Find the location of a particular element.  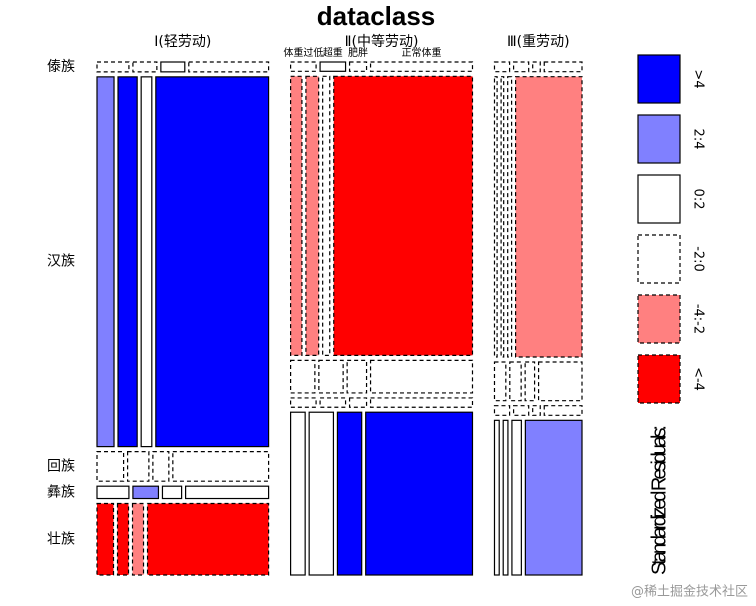

column-label: Ⅲ(重劳动) is located at coordinates (538, 42).